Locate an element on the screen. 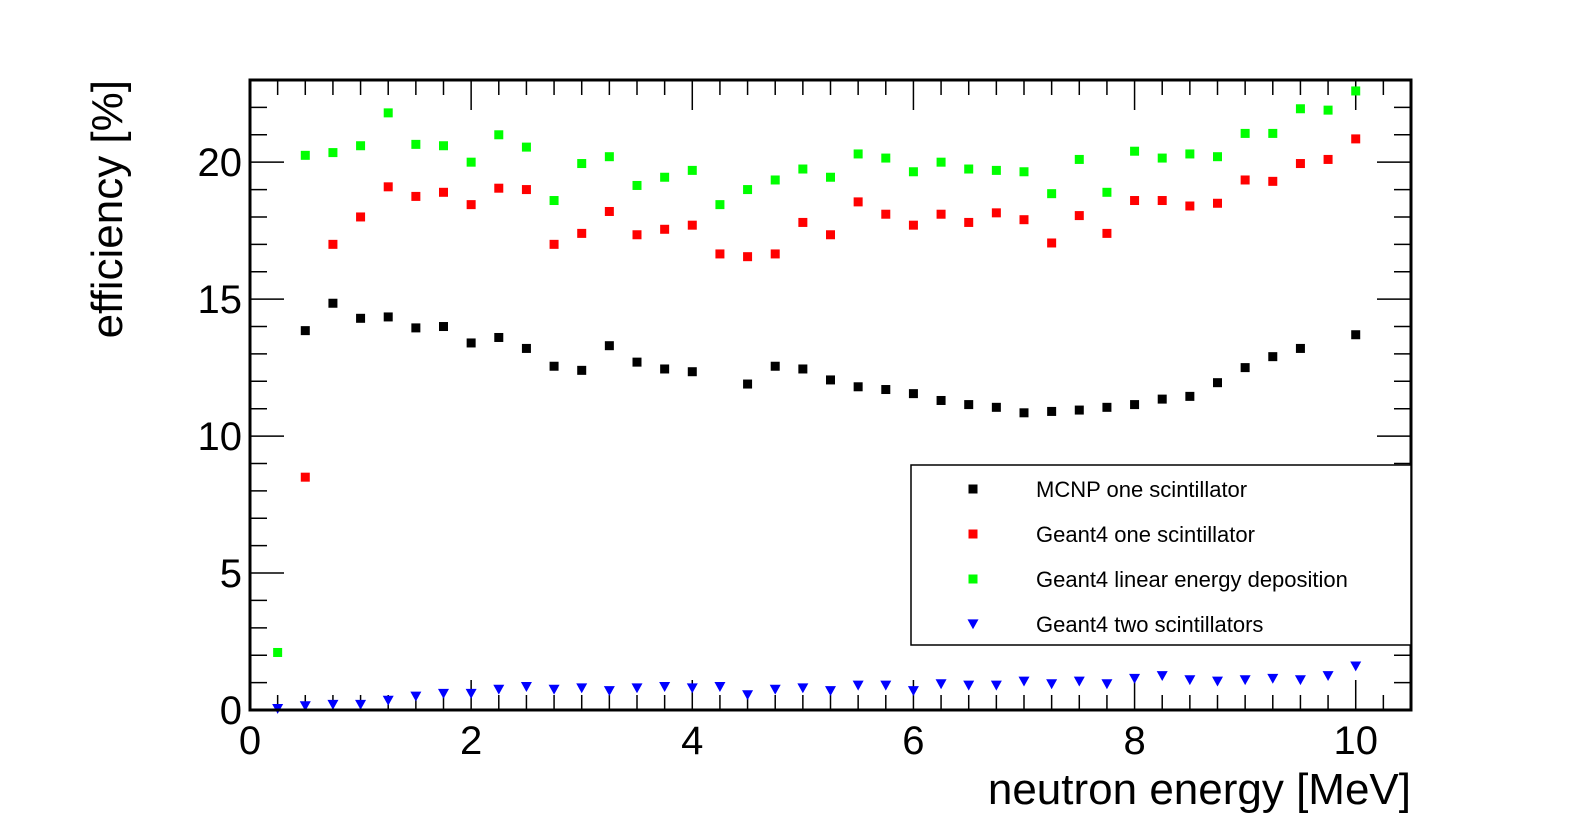 Image resolution: width=1575 pixels, height=830 pixels. x-axis-title: neutron energy [MeV] is located at coordinates (1199, 789).